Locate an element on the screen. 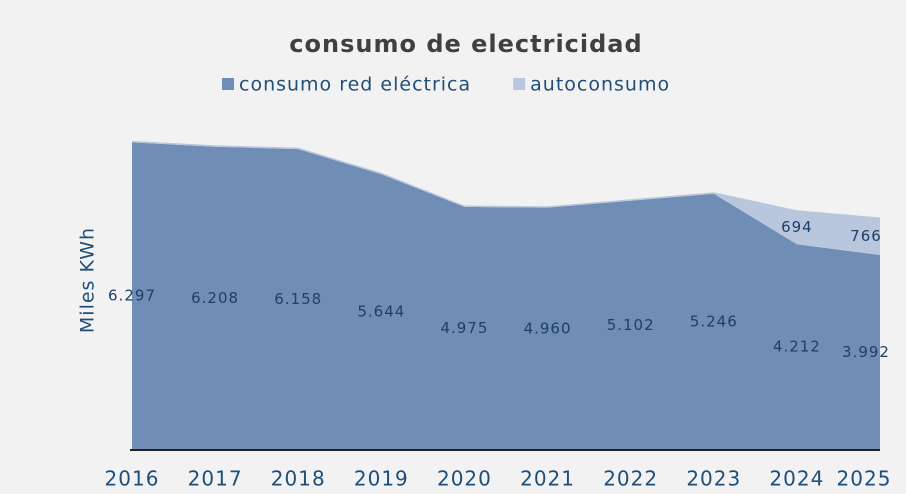 The height and width of the screenshot is (494, 906). data-label: 766 is located at coordinates (866, 236).